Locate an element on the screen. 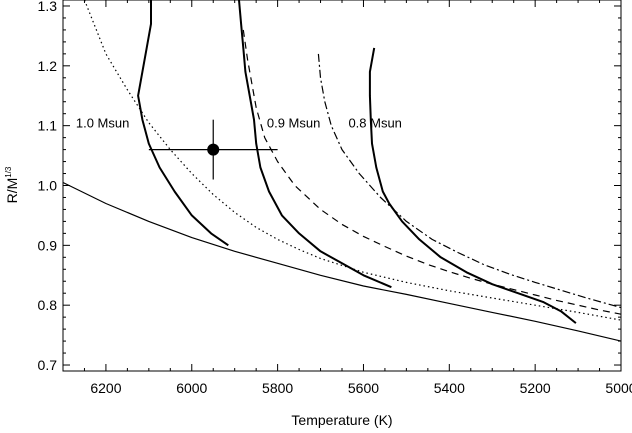  annotation-layer: 1.0 Msun 0.9 Msun 0.8 Msun is located at coordinates (239, 123).